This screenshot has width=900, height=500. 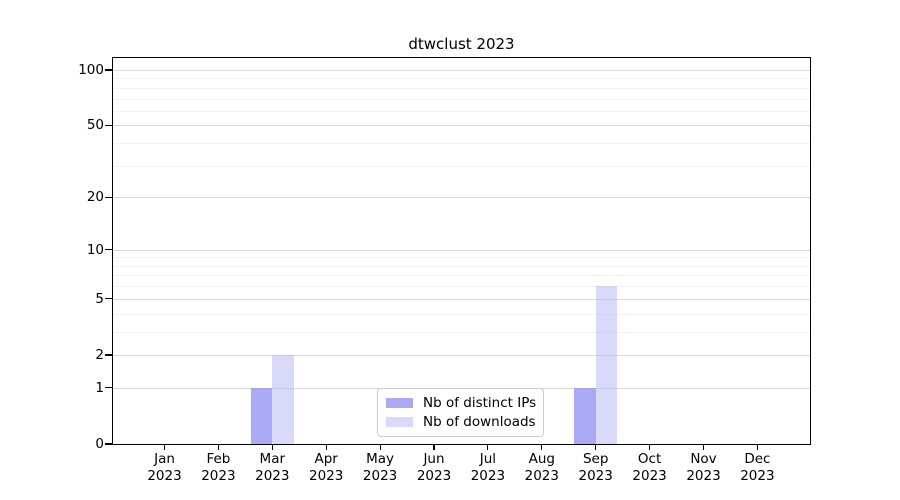 What do you see at coordinates (480, 403) in the screenshot?
I see `legend-label-distinct-ips: Nb of distinct IPs` at bounding box center [480, 403].